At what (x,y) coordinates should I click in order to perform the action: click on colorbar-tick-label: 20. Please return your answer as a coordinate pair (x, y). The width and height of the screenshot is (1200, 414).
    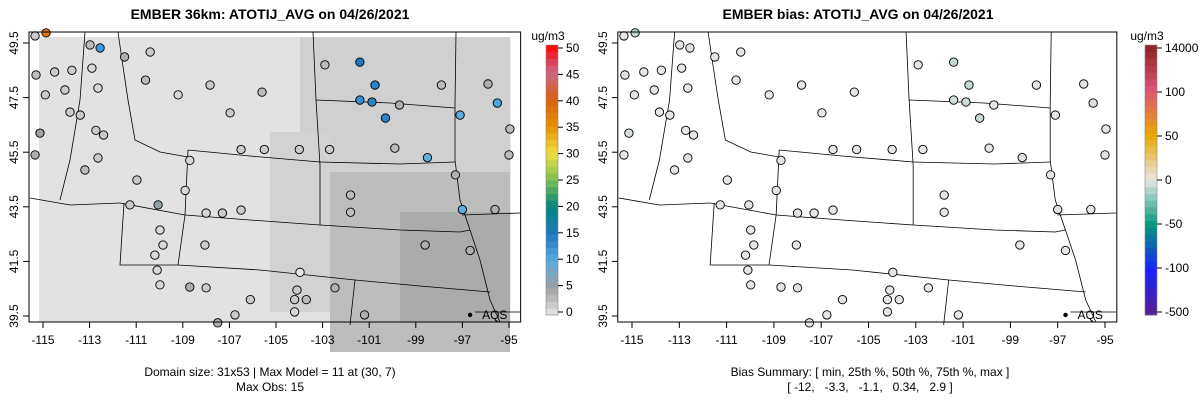
    Looking at the image, I should click on (573, 206).